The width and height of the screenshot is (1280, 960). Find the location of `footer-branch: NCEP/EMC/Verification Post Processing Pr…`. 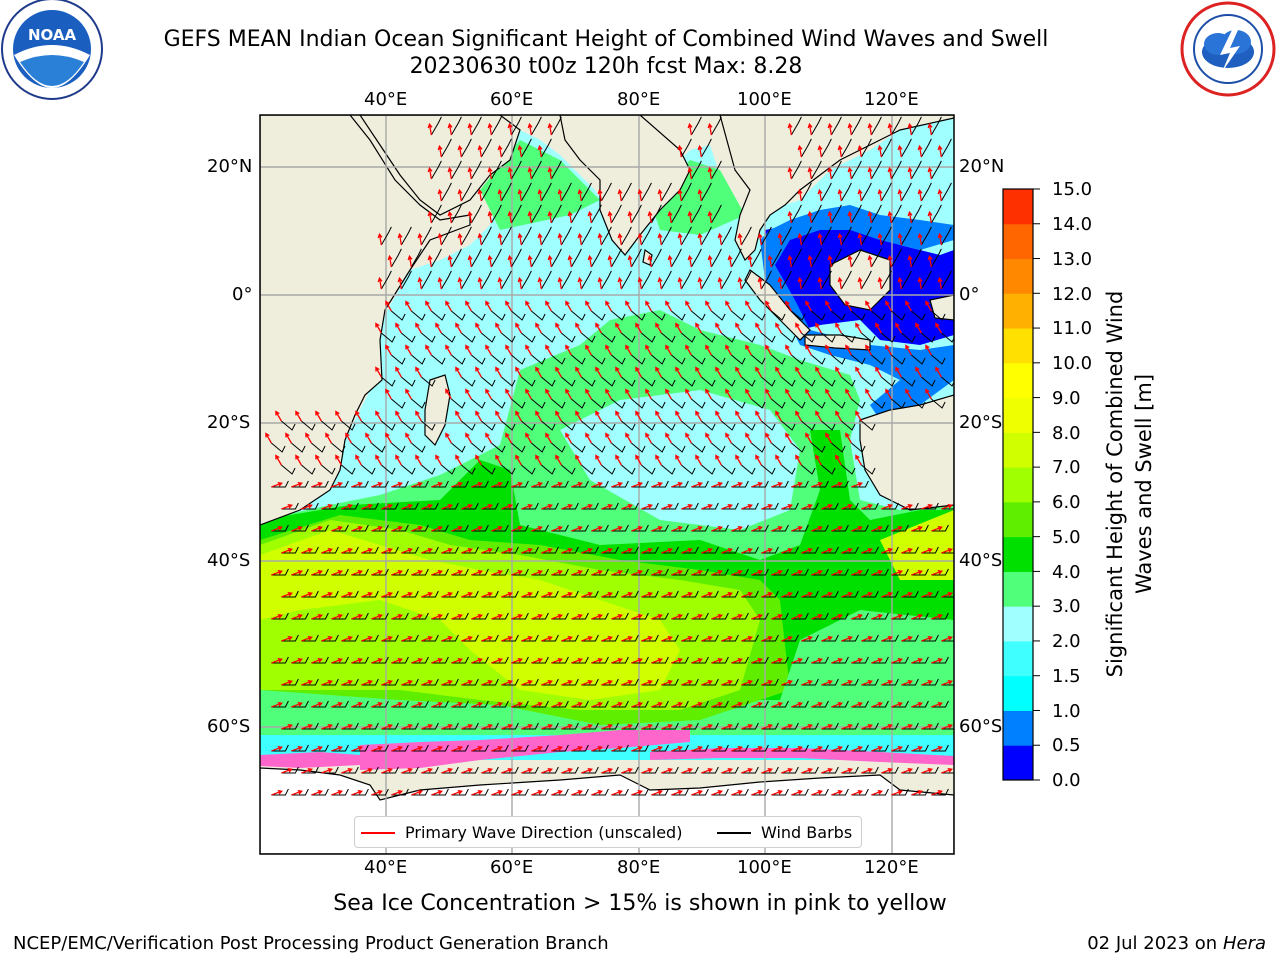

footer-branch: NCEP/EMC/Verification Post Processing Pr… is located at coordinates (311, 943).